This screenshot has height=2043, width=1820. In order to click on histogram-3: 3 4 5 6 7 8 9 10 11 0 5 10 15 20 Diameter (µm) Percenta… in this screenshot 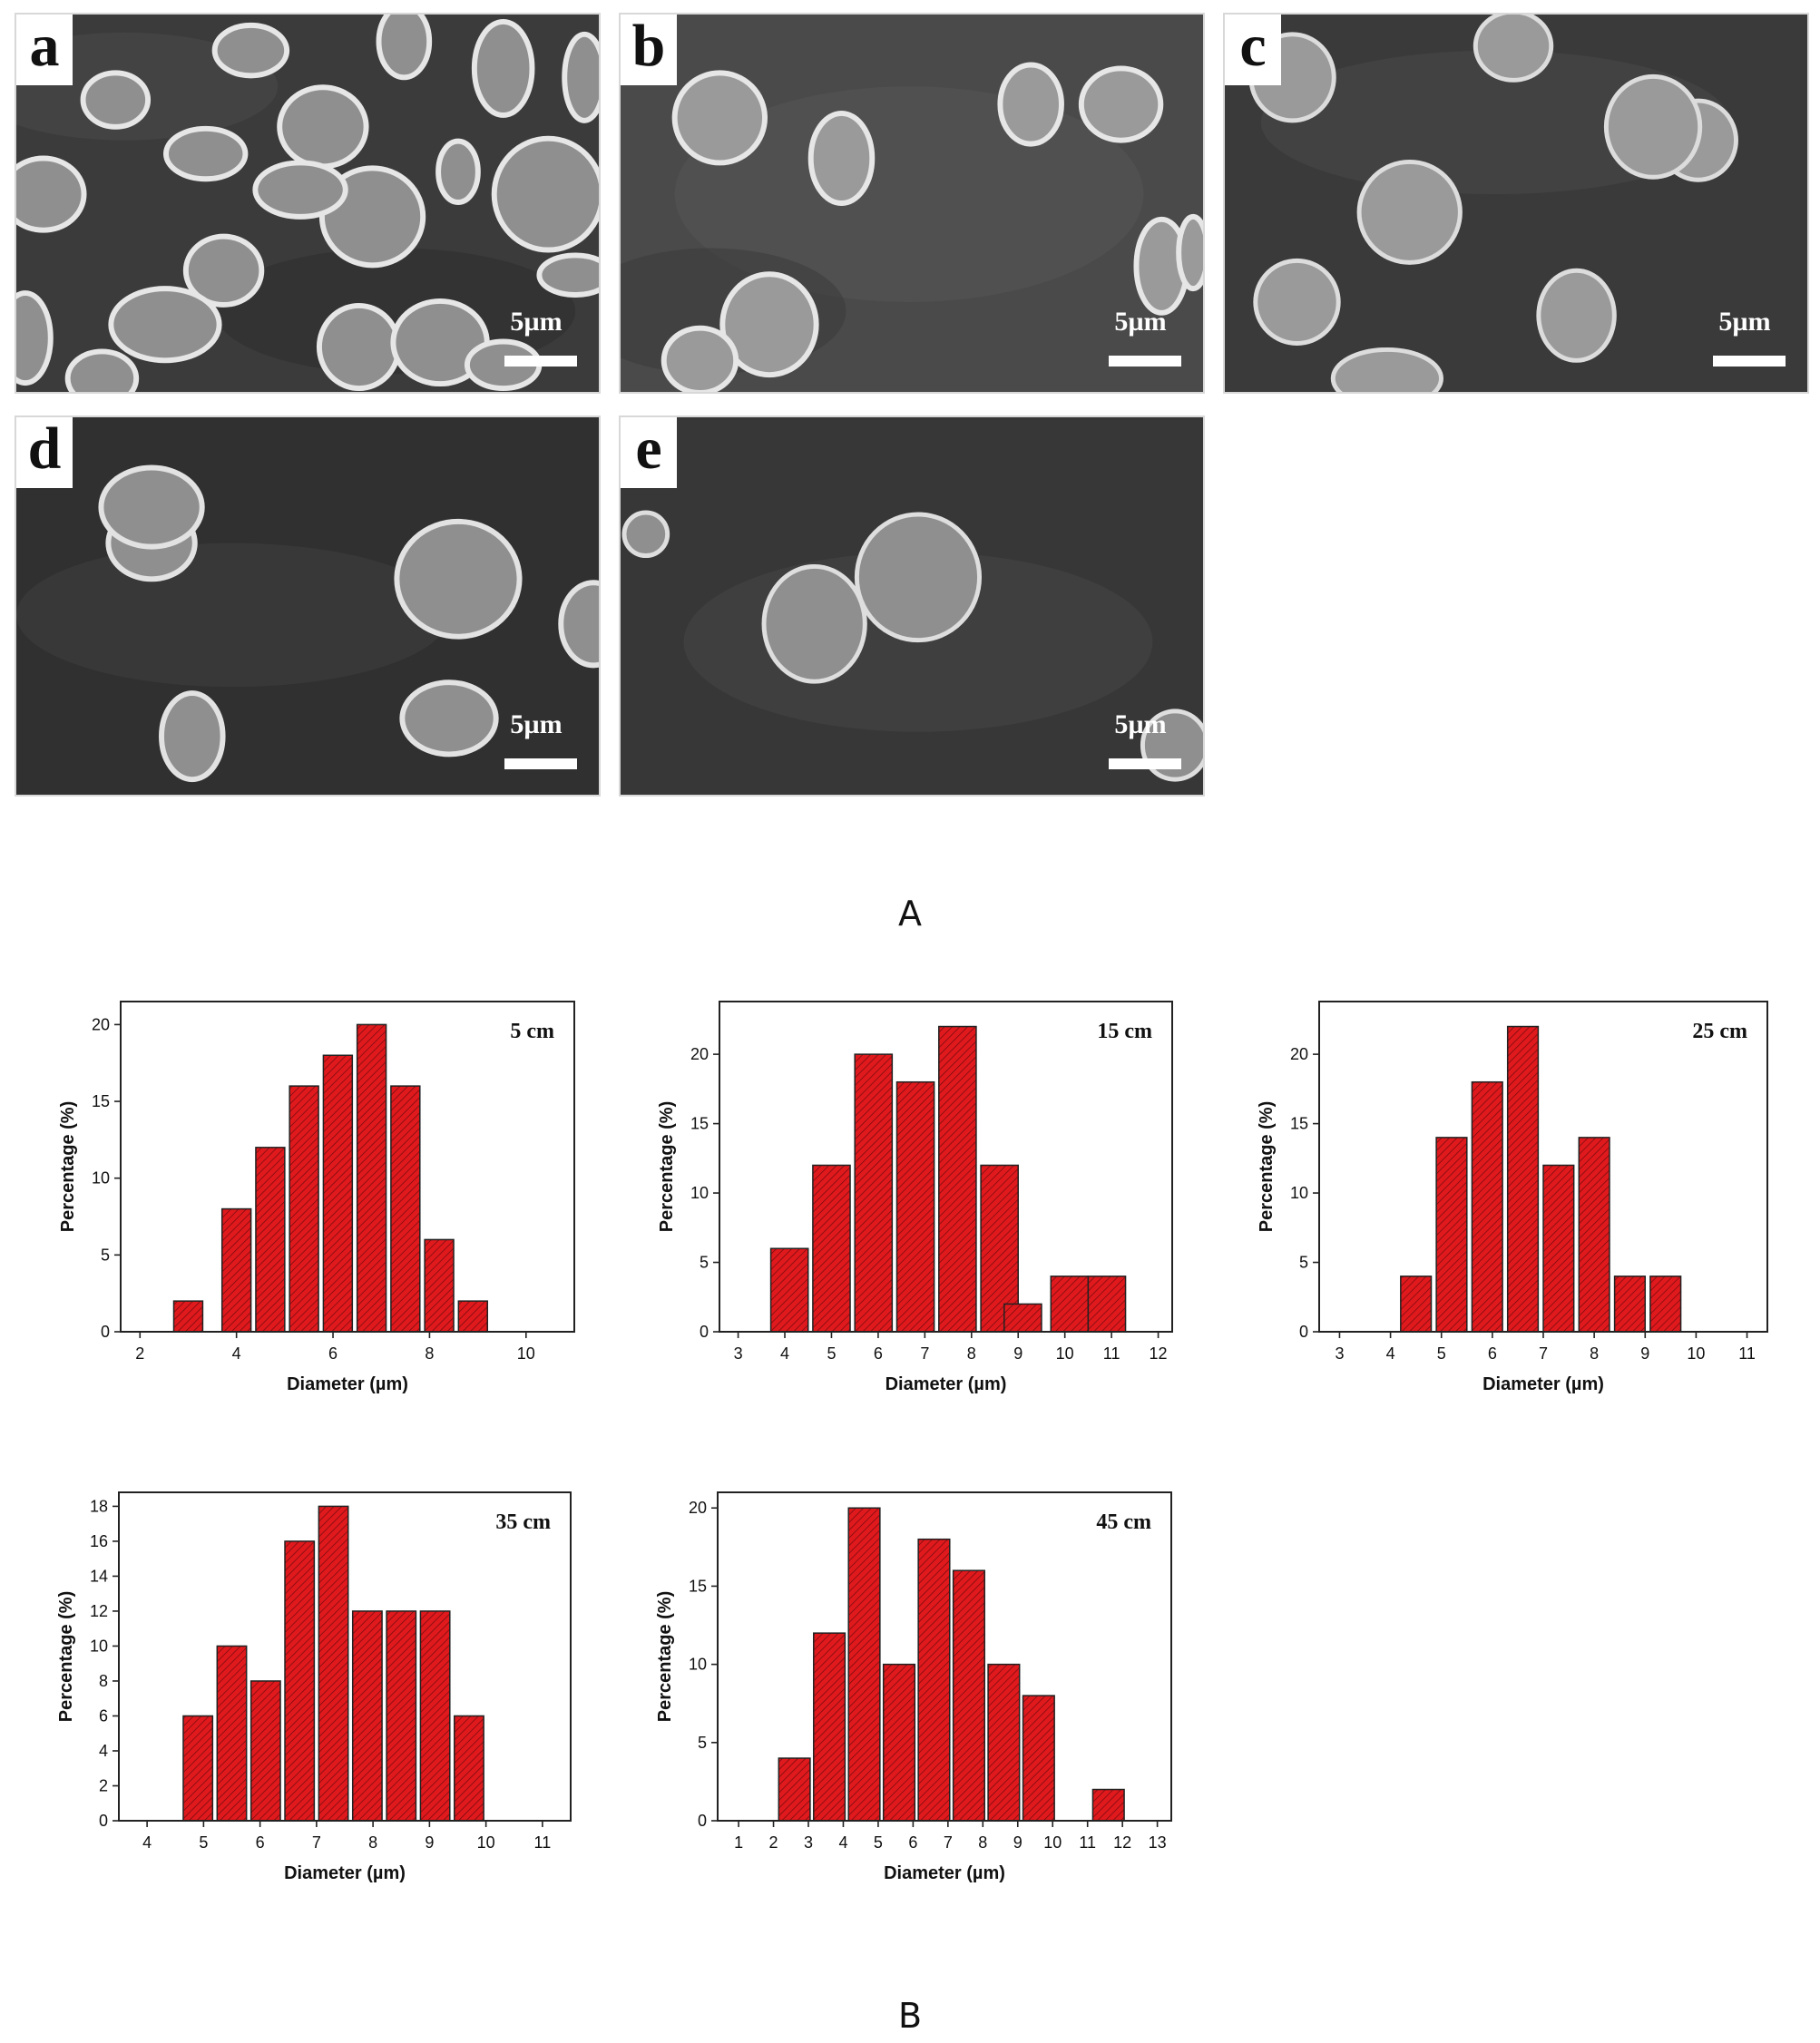, I will do `click(1512, 1197)`.